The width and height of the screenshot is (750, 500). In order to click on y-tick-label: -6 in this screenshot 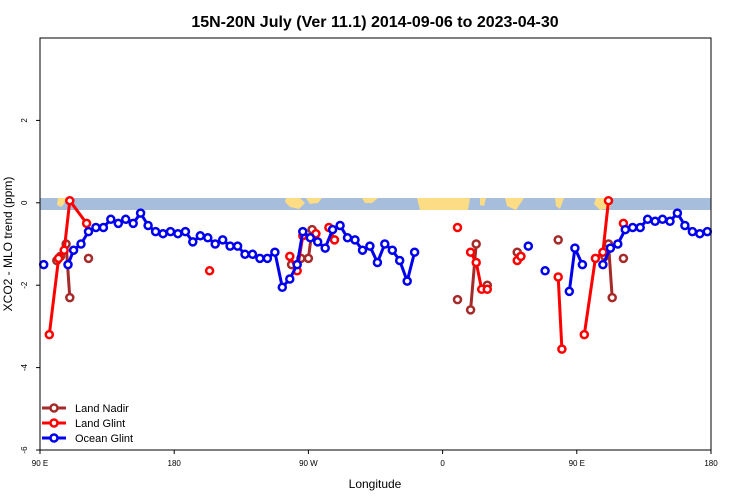, I will do `click(24, 450)`.